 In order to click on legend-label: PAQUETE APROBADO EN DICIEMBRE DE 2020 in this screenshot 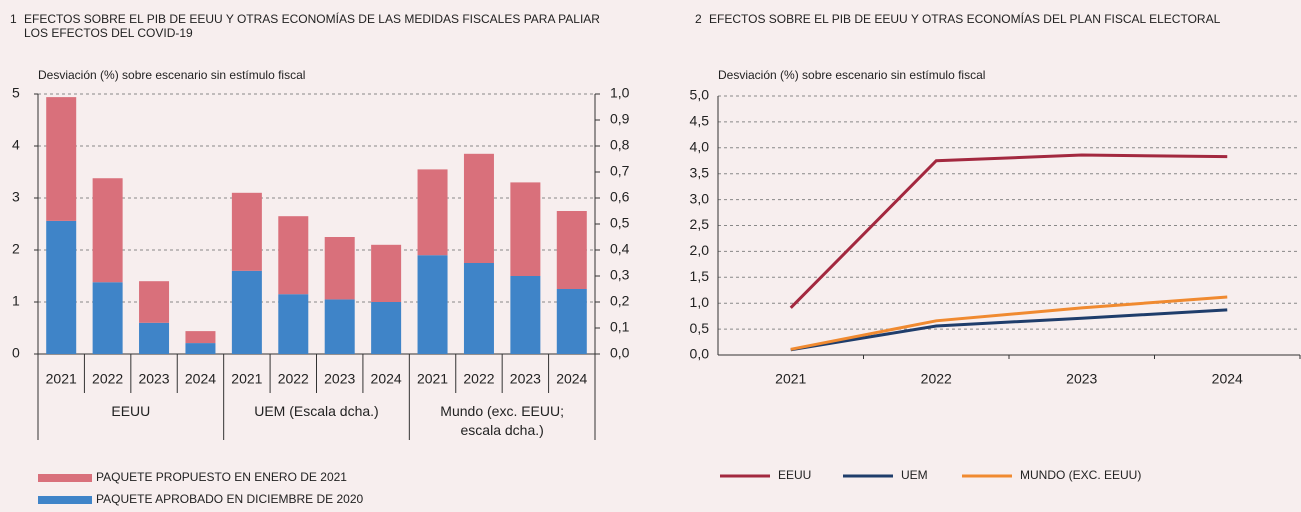, I will do `click(230, 499)`.